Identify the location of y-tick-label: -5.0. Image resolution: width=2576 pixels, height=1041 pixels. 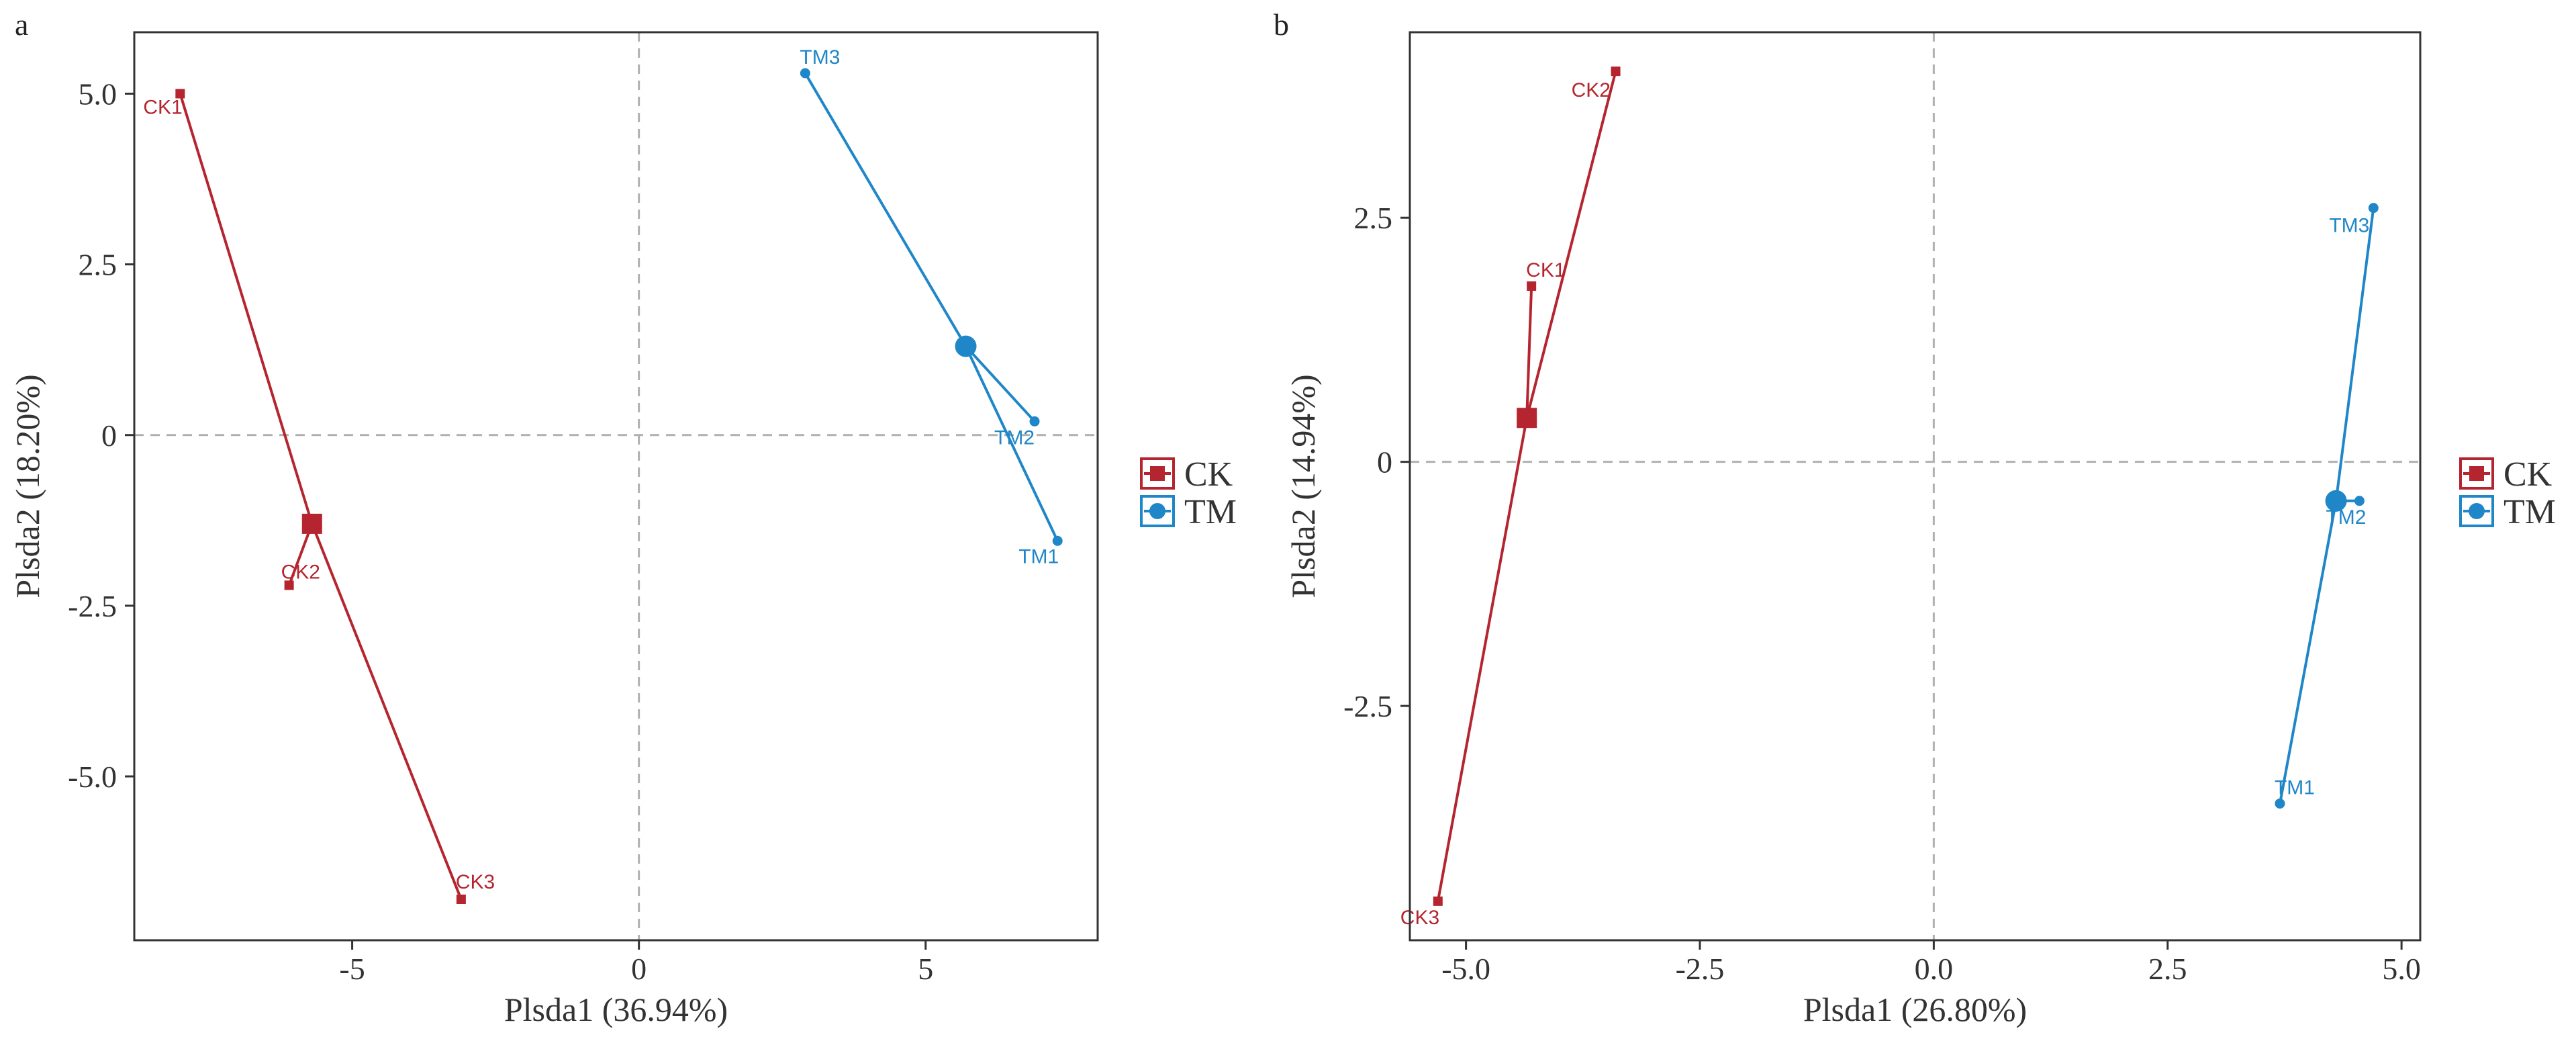
(92, 777).